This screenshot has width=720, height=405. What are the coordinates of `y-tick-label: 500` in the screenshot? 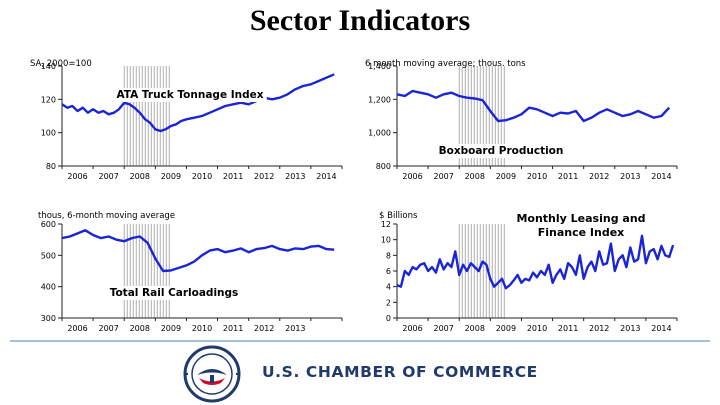 It's located at (48, 255).